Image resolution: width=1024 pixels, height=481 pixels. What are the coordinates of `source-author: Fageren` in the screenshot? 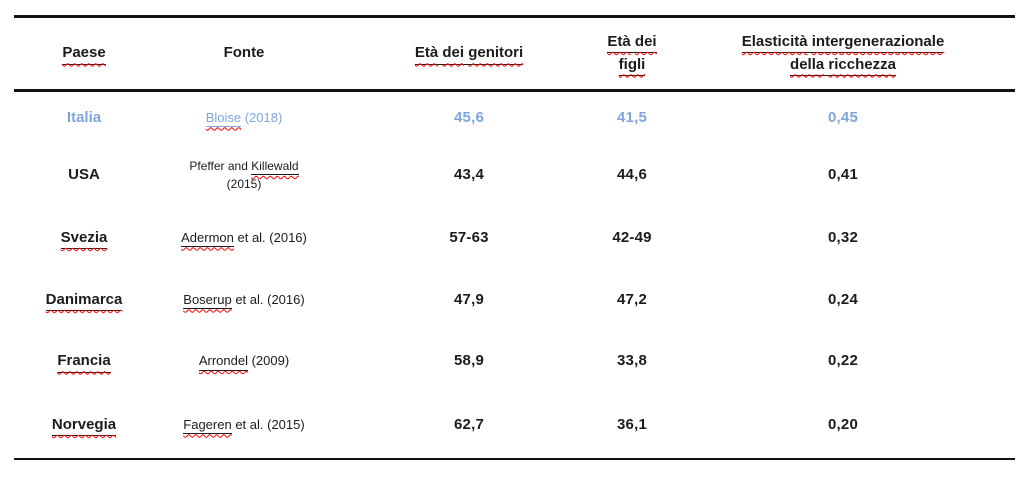 It's located at (207, 425).